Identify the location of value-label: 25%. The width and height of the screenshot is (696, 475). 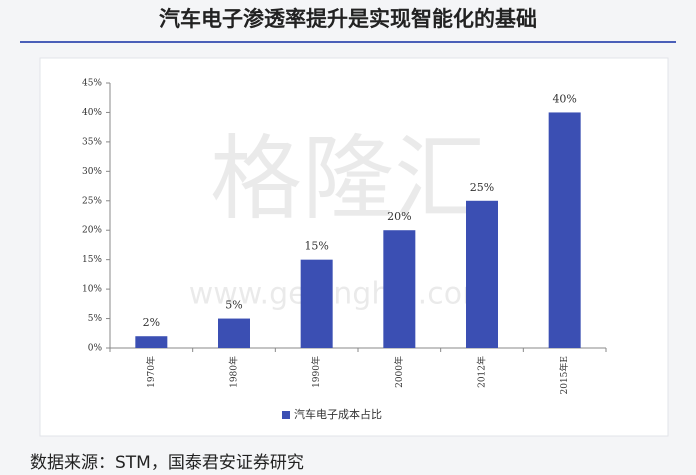
(482, 187).